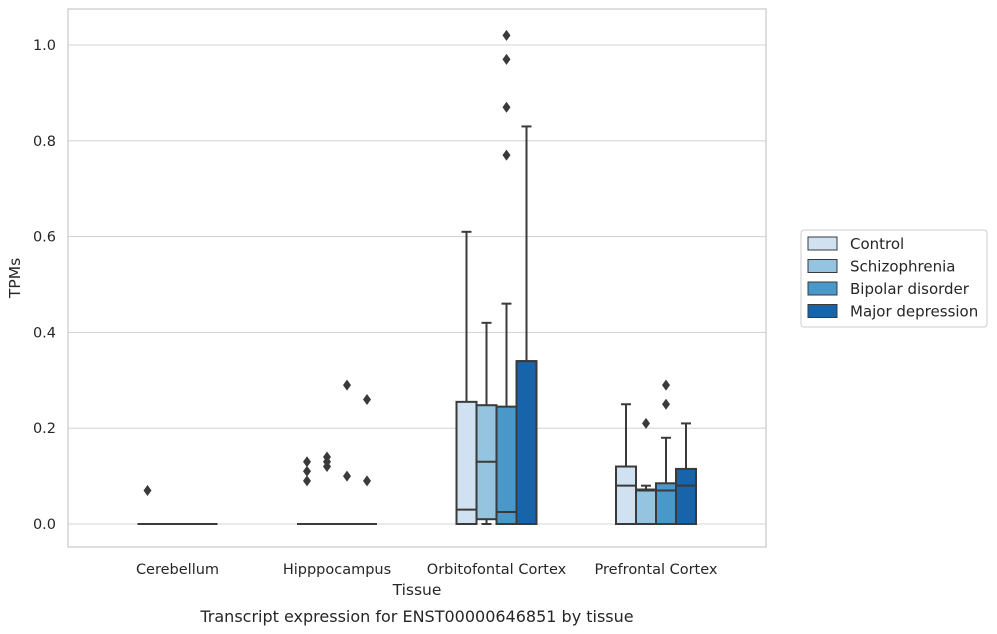 The image size is (997, 634). I want to click on x-tick-label: Cerebellum, so click(177, 570).